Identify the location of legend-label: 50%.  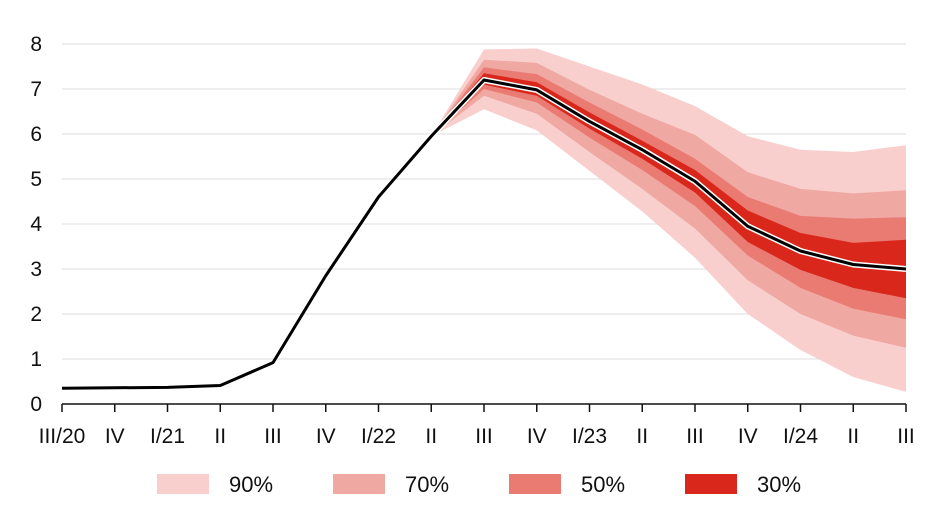
(603, 484).